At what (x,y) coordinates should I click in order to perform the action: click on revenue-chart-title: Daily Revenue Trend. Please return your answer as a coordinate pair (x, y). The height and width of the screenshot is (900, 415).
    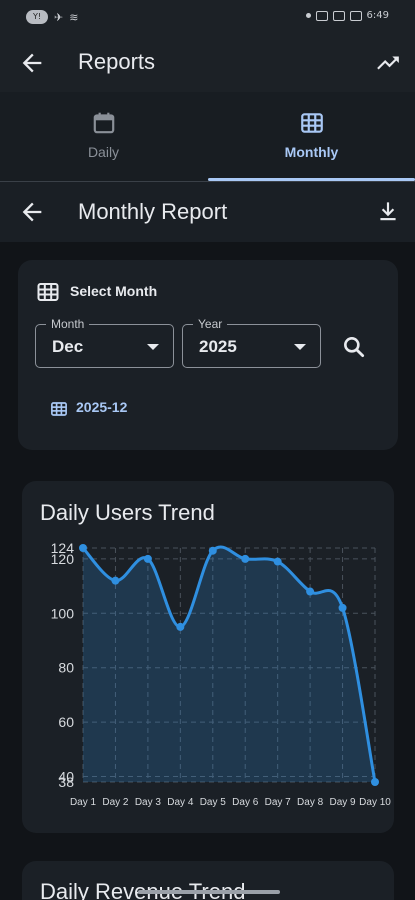
    Looking at the image, I should click on (142, 889).